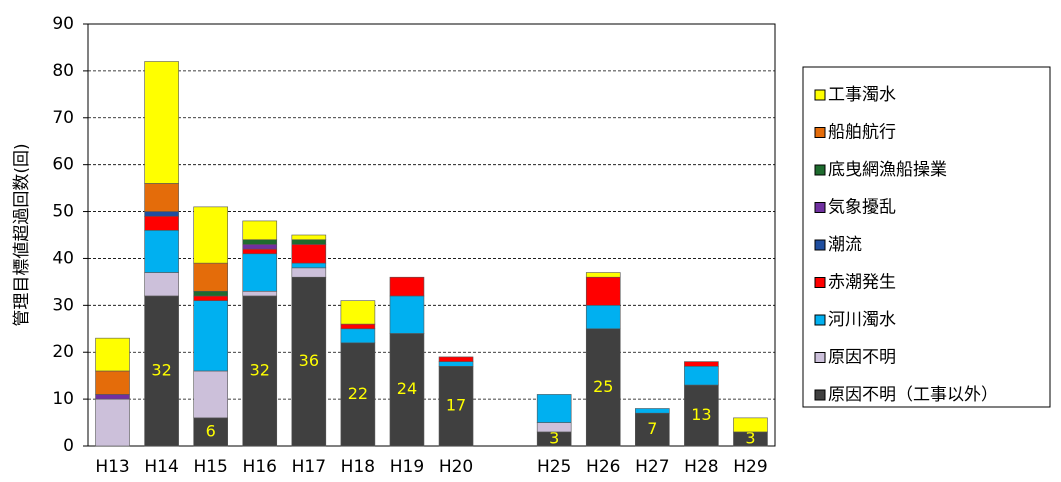  I want to click on data-label: 24, so click(407, 388).